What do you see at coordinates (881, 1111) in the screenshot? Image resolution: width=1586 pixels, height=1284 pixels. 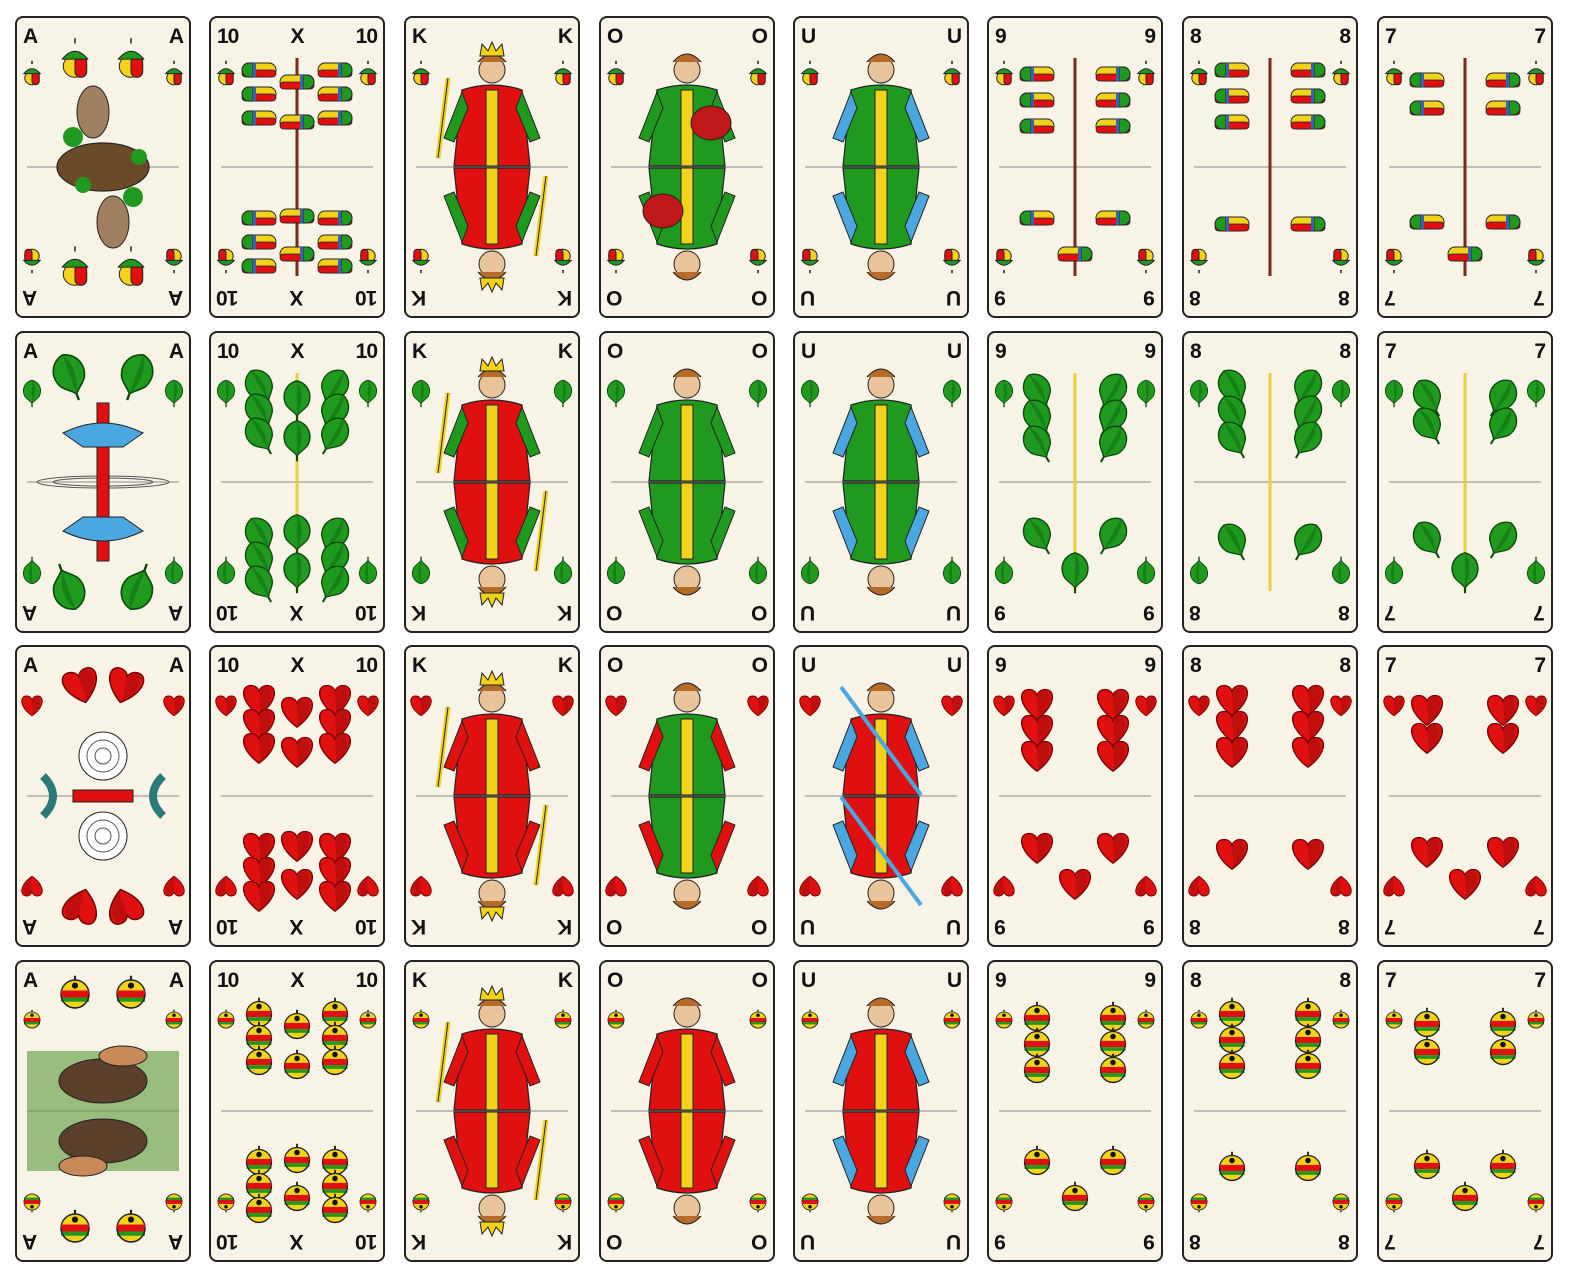 I see `card-bells-u: U U U U` at bounding box center [881, 1111].